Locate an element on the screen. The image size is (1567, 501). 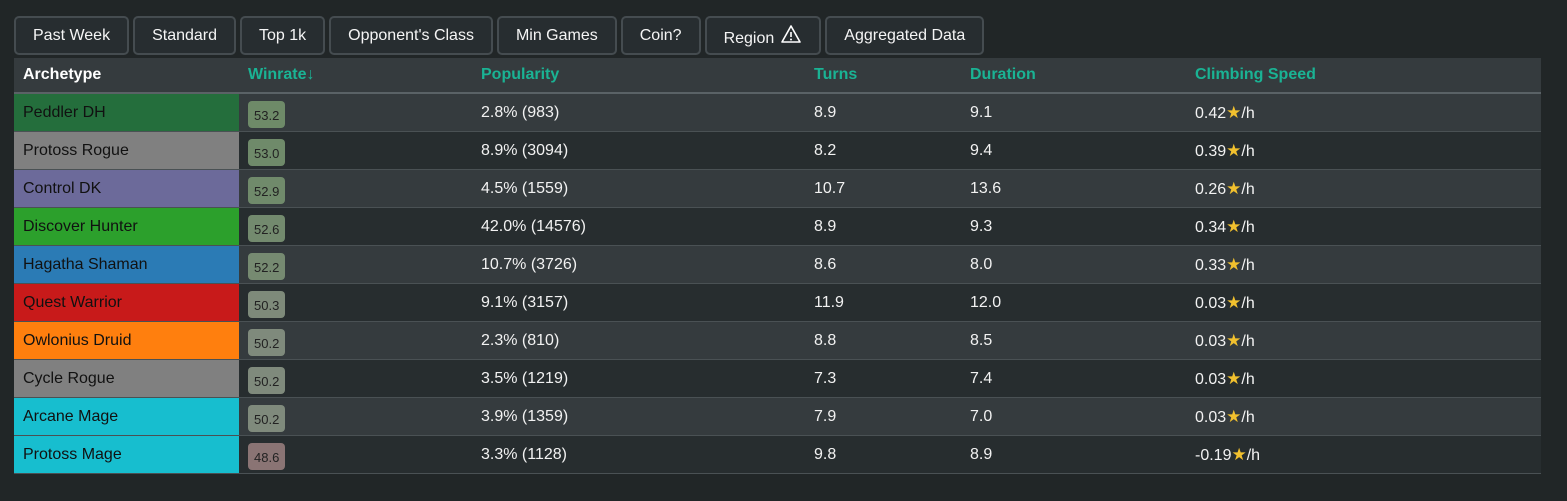
tab-coin: Coin? is located at coordinates (660, 35).